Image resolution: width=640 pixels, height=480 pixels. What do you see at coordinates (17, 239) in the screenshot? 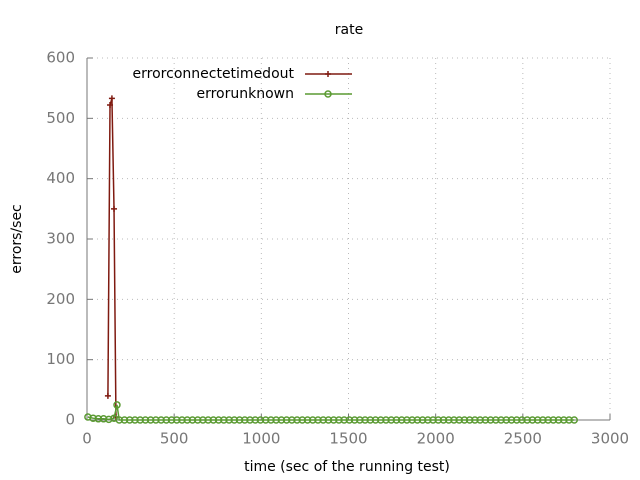
I see `y-axis-label: errors/sec` at bounding box center [17, 239].